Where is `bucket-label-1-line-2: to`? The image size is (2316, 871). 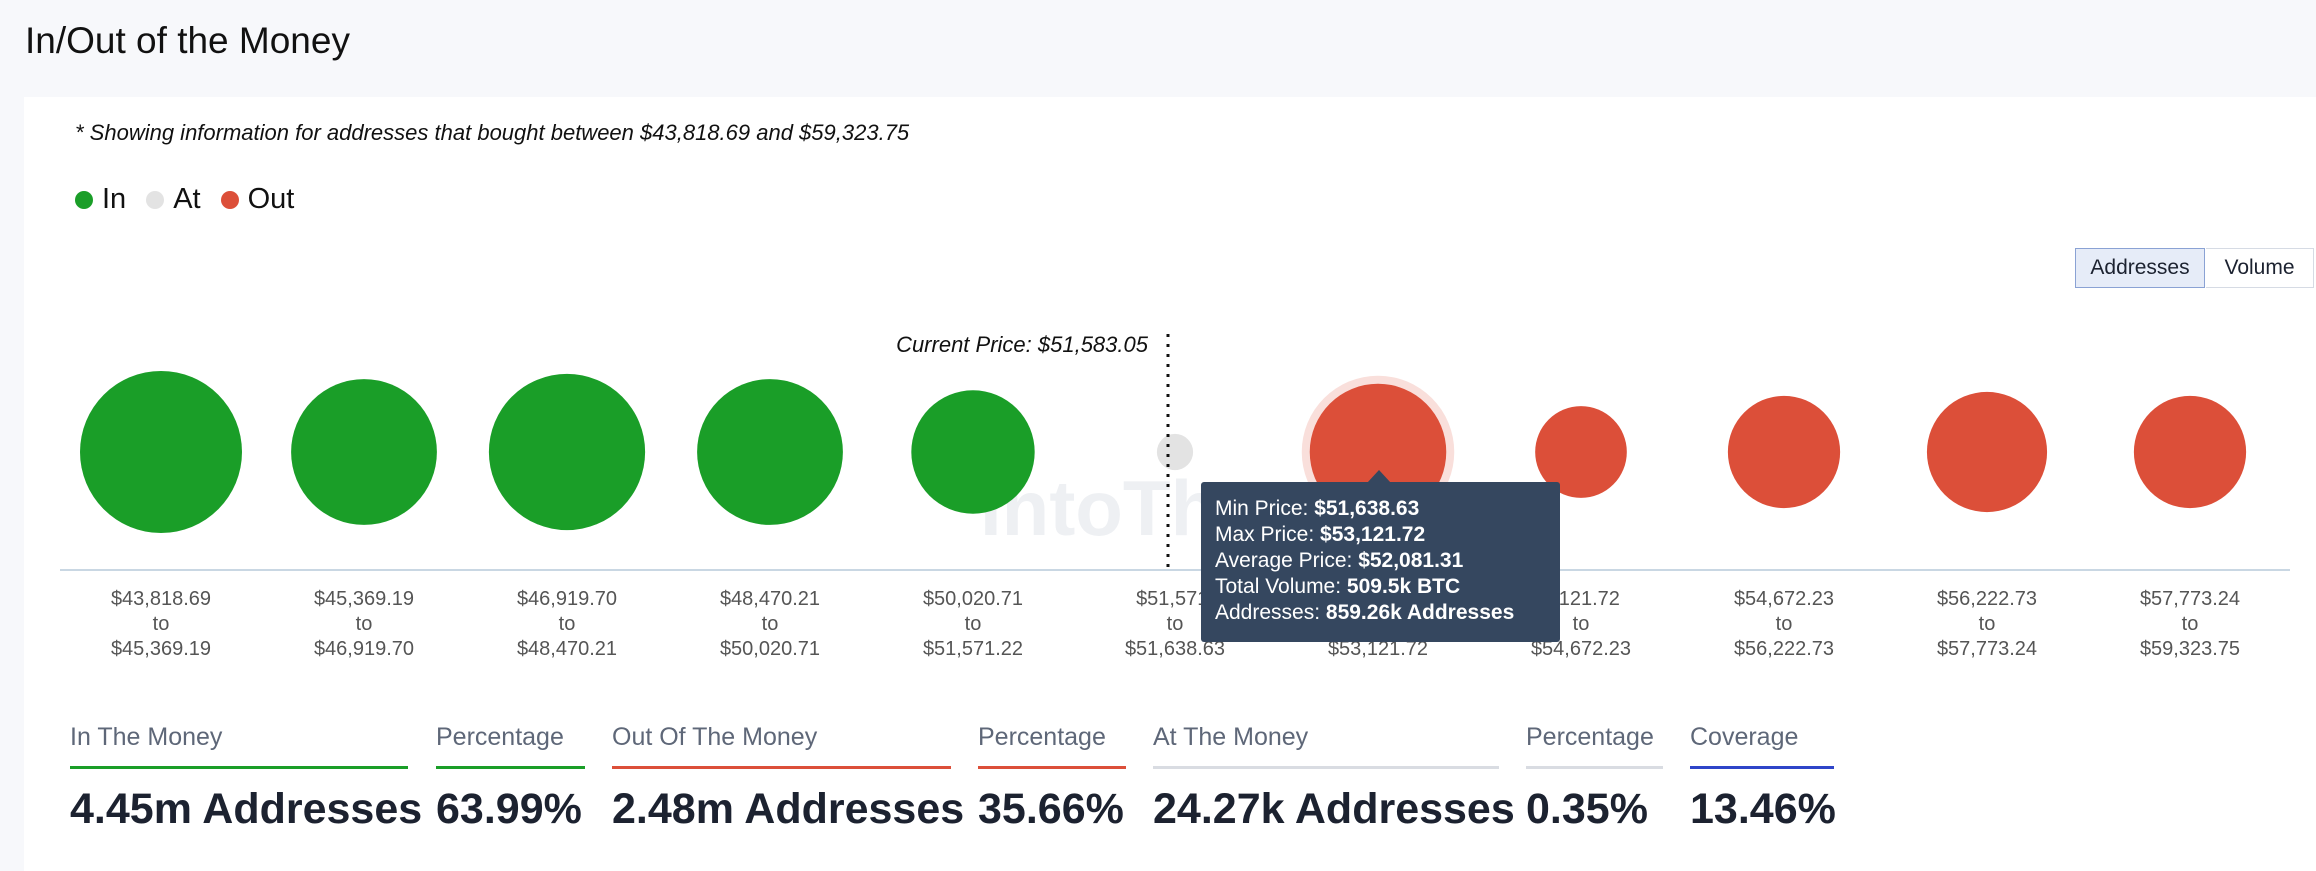 bucket-label-1-line-2: to is located at coordinates (161, 624).